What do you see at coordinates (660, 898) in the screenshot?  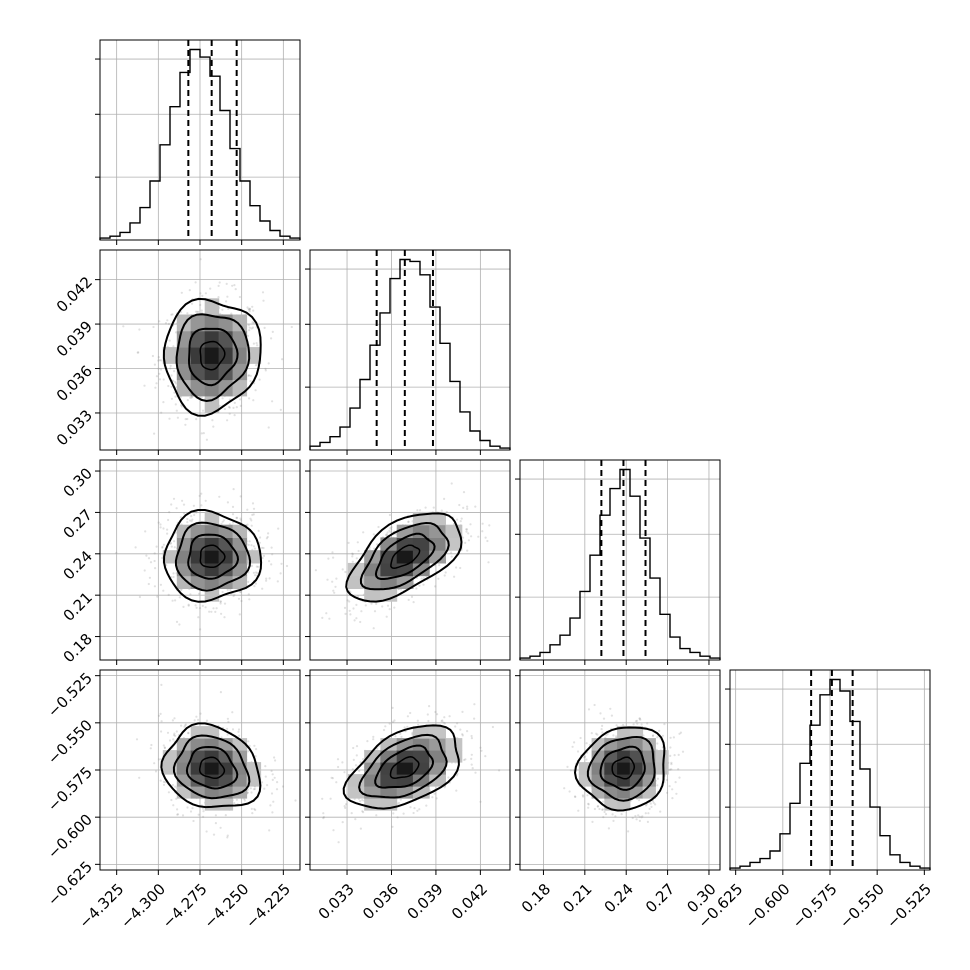 I see `x-tick-label: 0.27` at bounding box center [660, 898].